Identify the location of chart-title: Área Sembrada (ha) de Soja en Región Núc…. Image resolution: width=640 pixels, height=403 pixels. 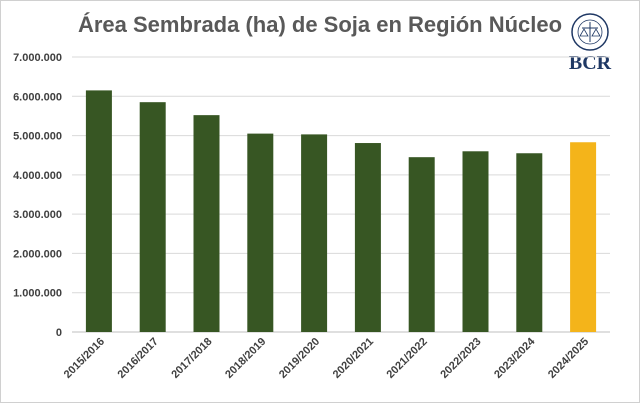
(320, 24).